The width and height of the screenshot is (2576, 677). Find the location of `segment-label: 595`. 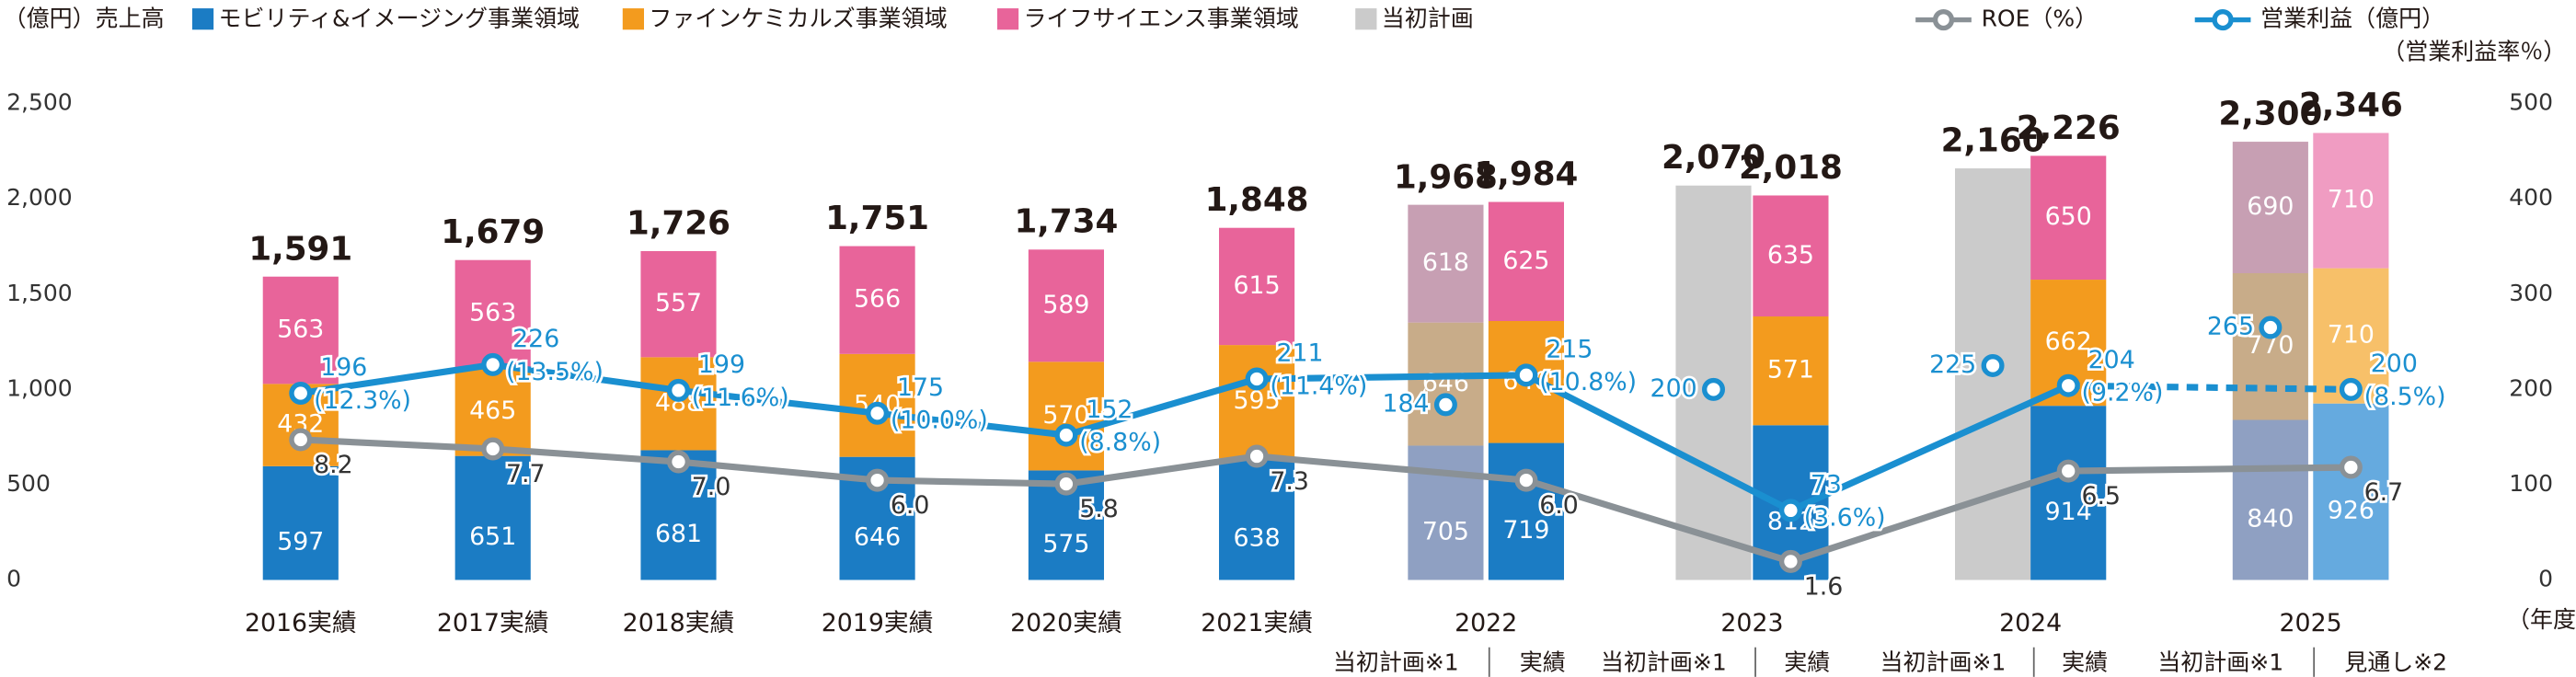

segment-label: 595 is located at coordinates (1257, 401).